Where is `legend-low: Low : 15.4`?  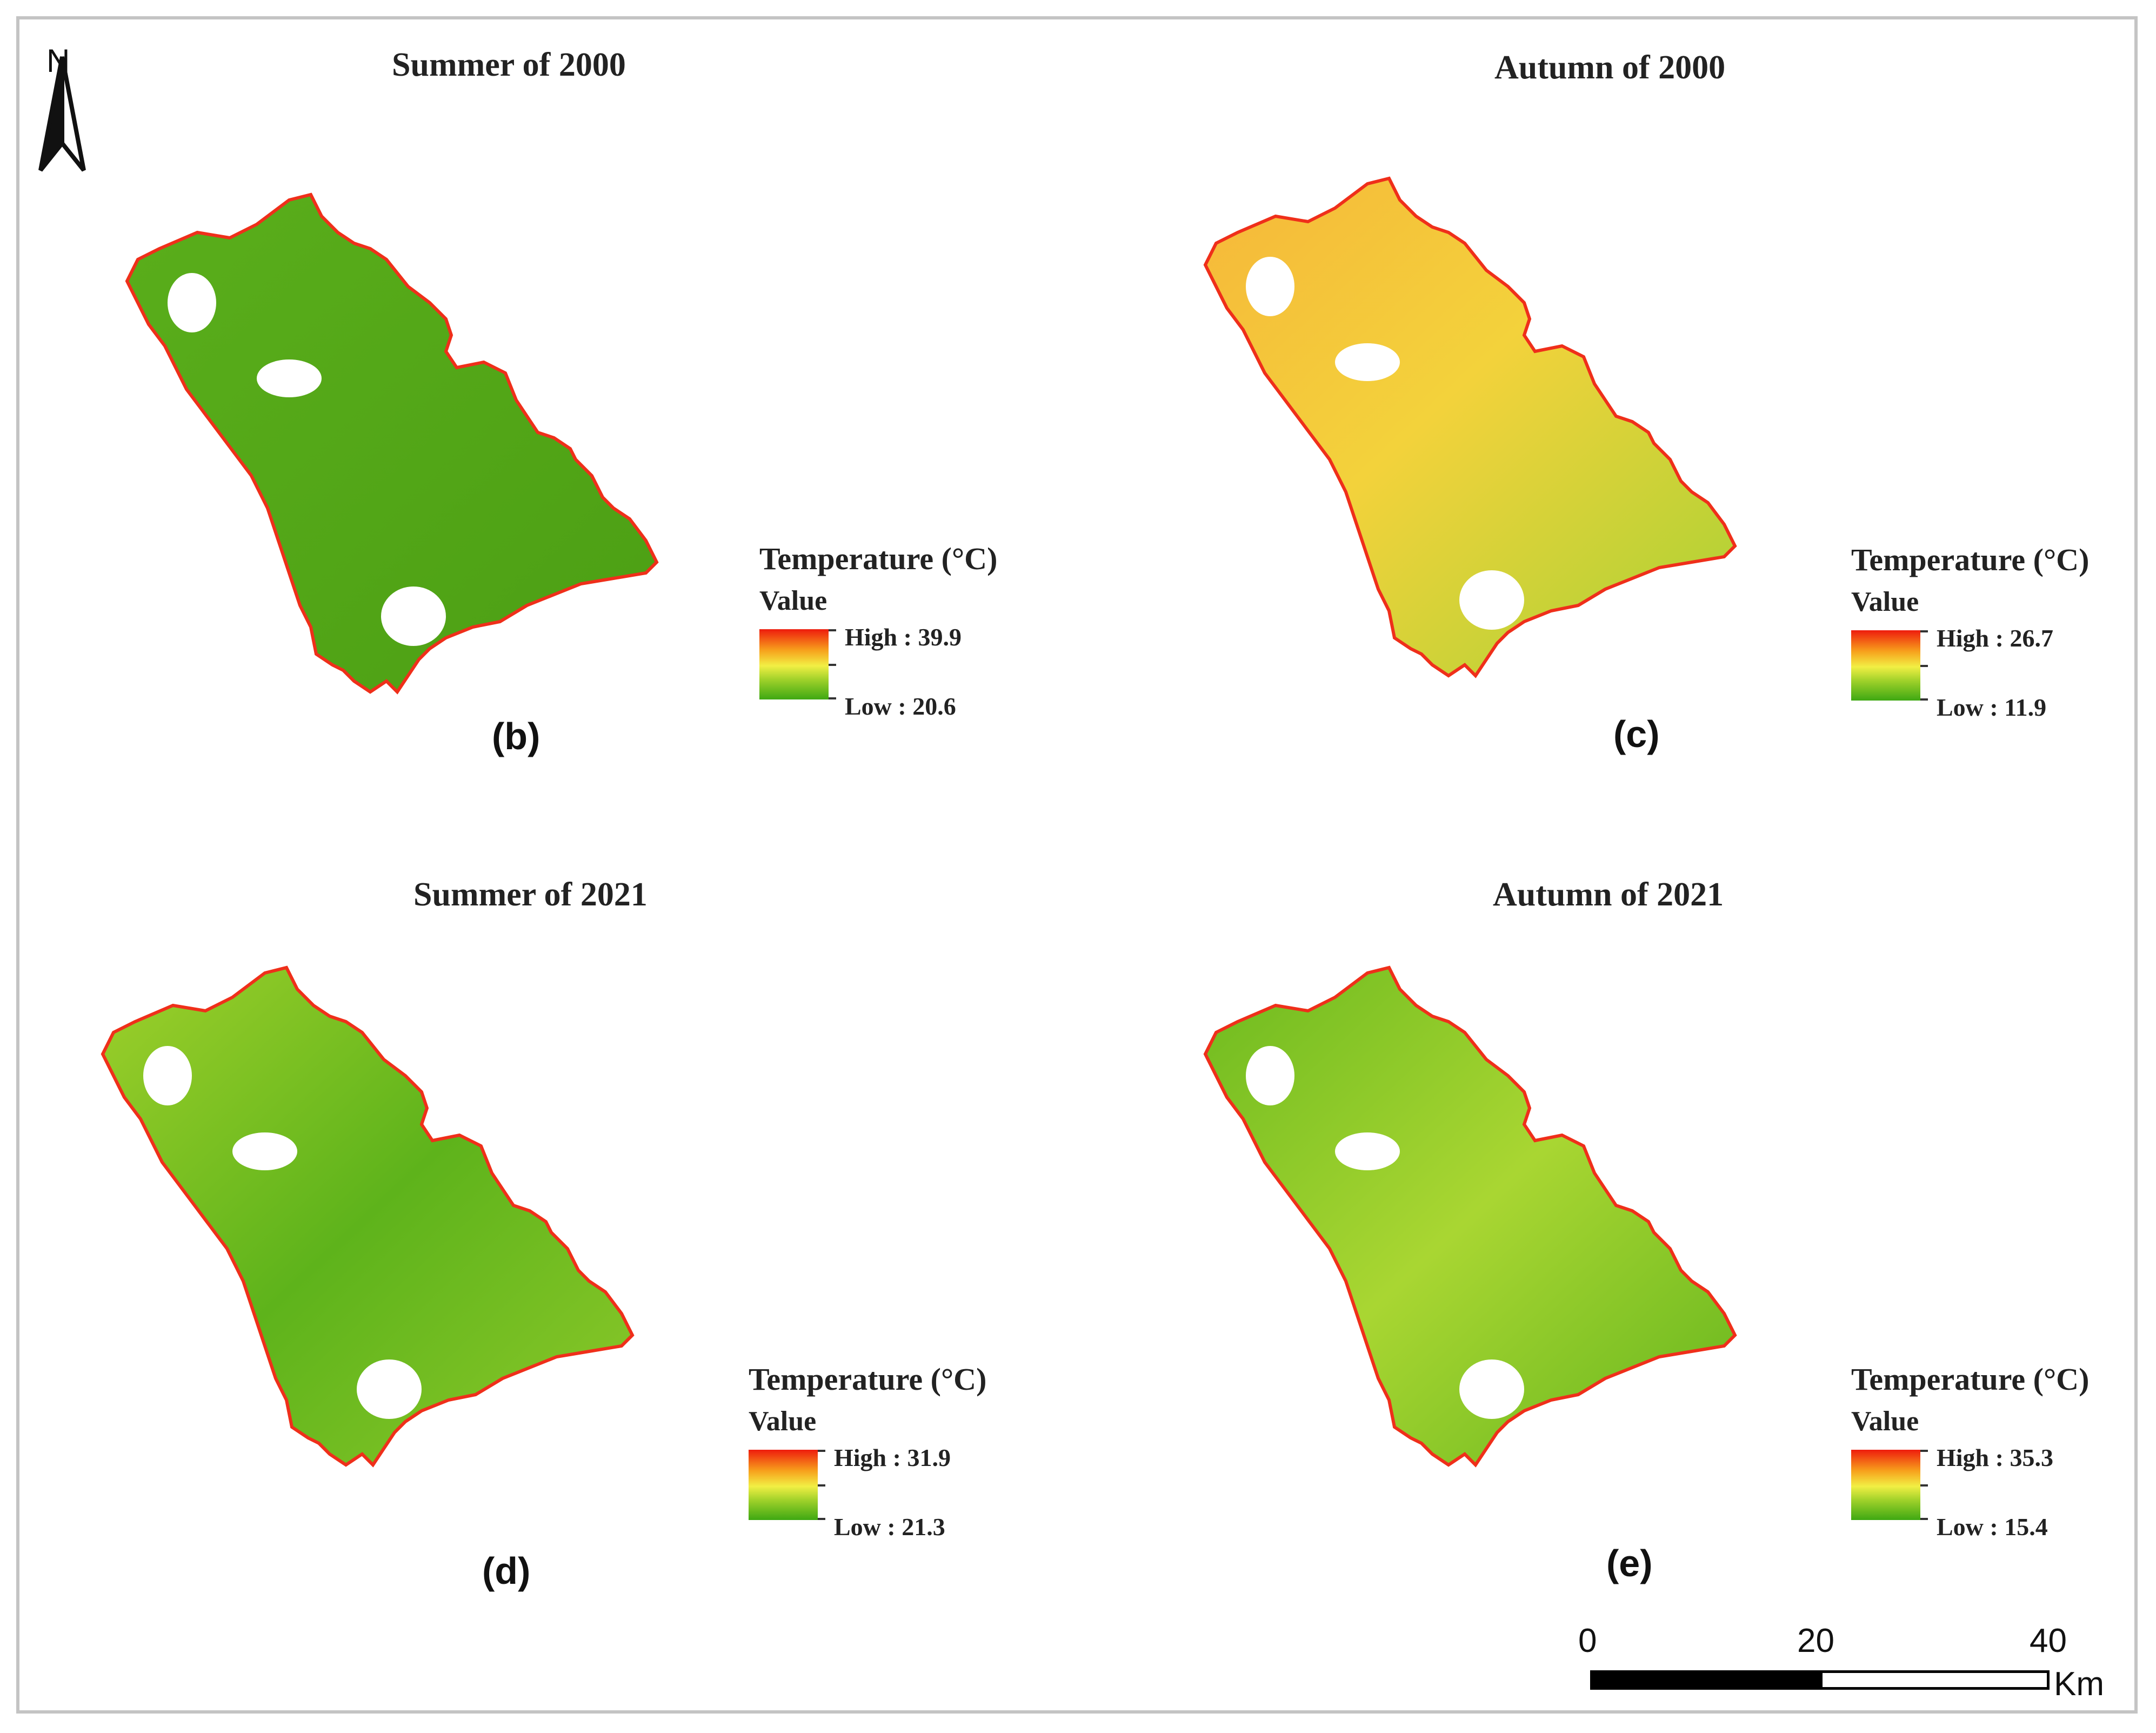
legend-low: Low : 15.4 is located at coordinates (1992, 1527).